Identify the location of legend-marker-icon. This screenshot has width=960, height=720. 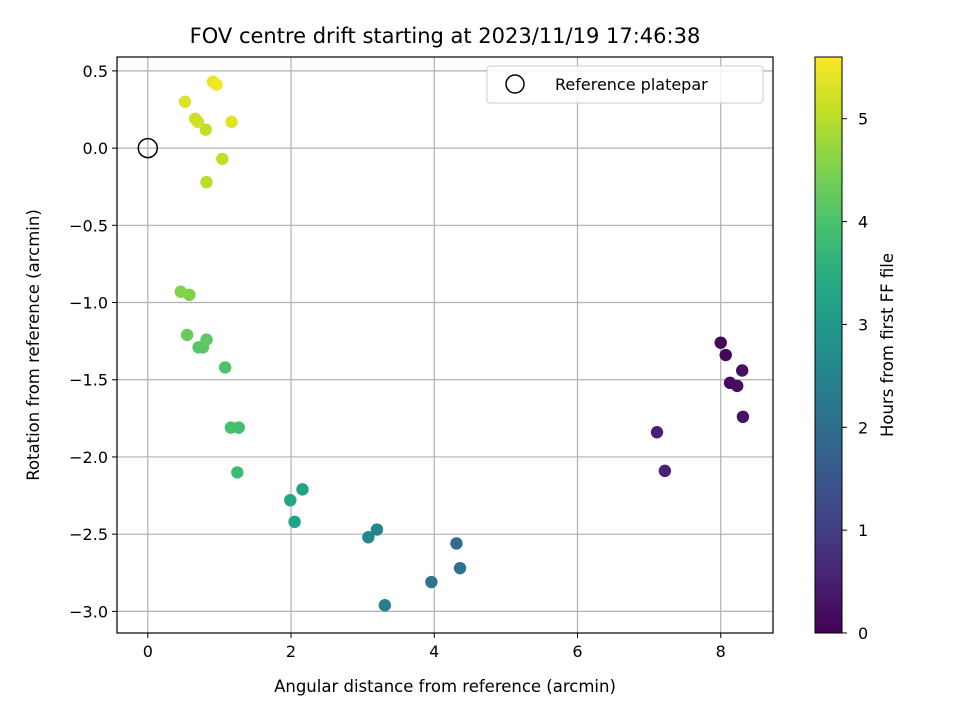
(515, 84).